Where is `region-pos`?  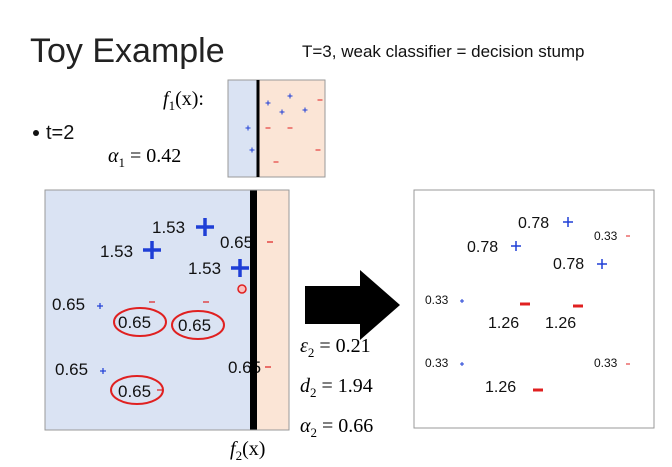 region-pos is located at coordinates (243, 128).